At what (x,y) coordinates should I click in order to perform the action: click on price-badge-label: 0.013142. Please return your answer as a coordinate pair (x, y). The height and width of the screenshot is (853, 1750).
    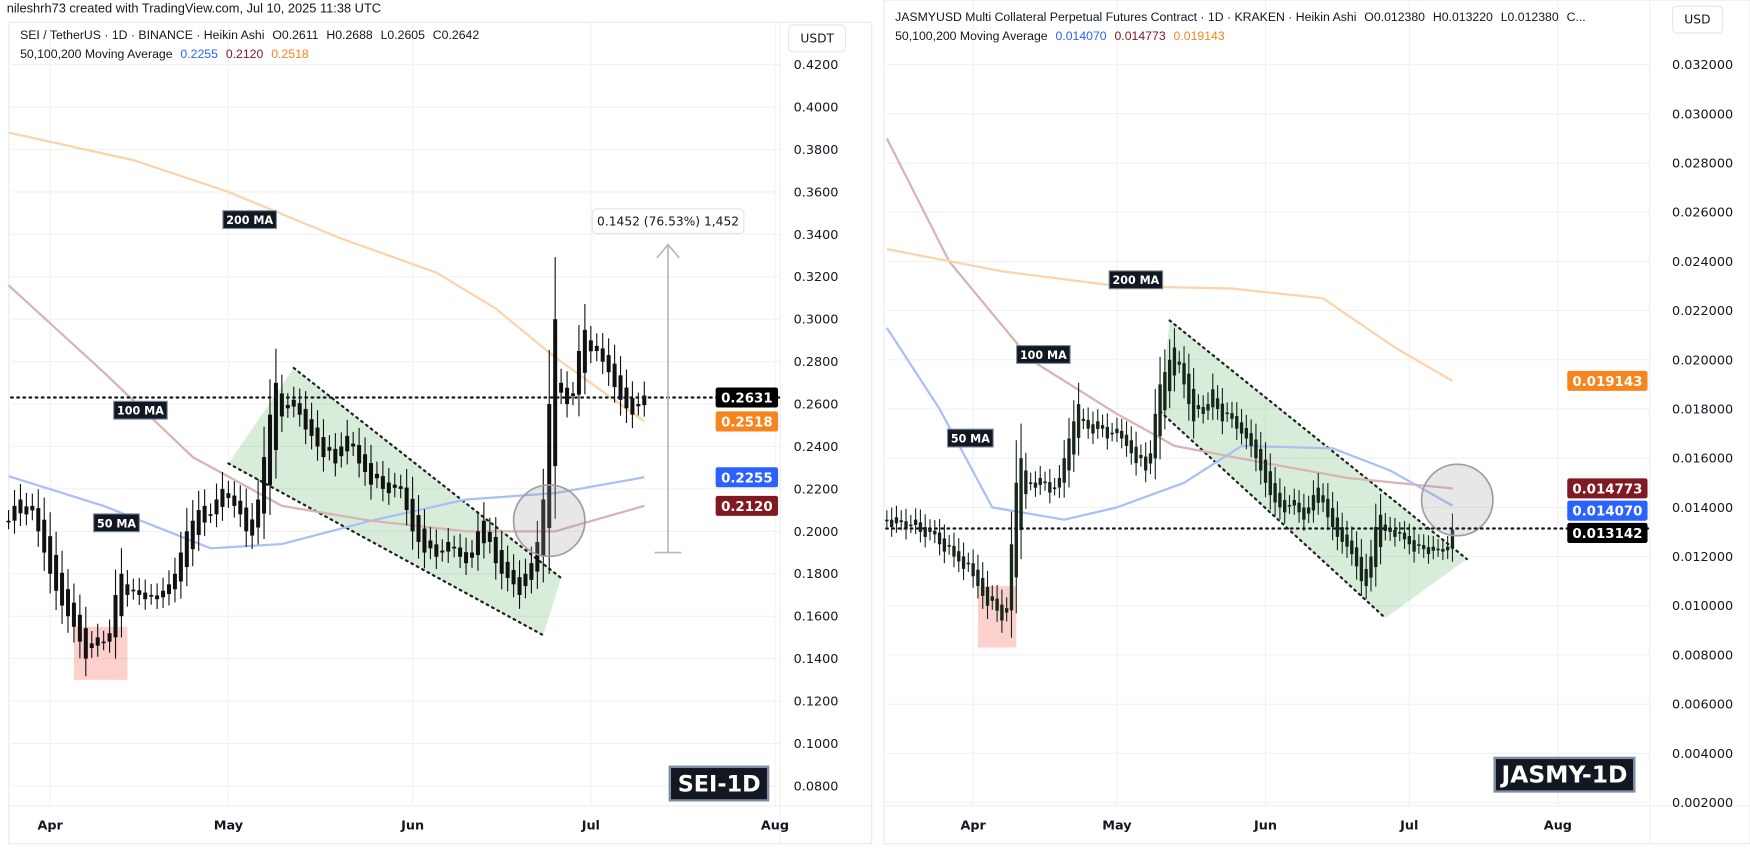
    Looking at the image, I should click on (1607, 534).